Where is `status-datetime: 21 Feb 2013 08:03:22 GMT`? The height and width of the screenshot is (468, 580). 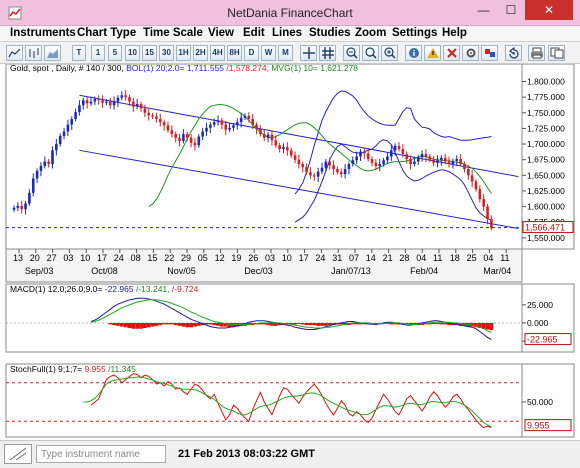
status-datetime: 21 Feb 2013 08:03:22 GMT is located at coordinates (246, 454).